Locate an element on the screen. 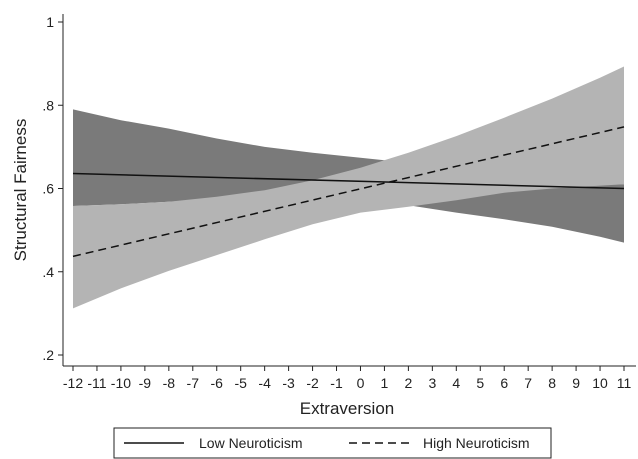 The height and width of the screenshot is (459, 638). y-tick-label: .6 is located at coordinates (48, 189).